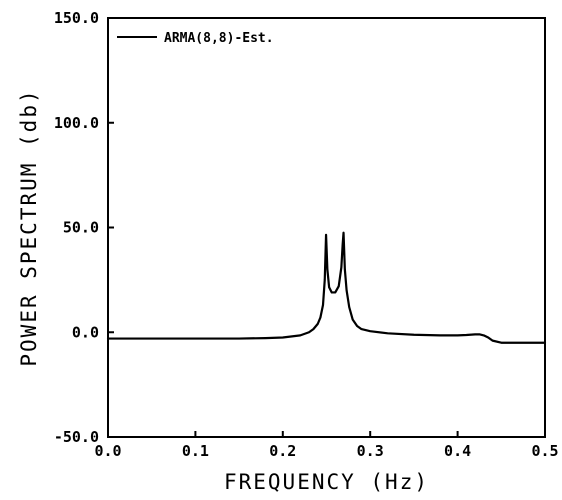 The width and height of the screenshot is (562, 500). What do you see at coordinates (370, 451) in the screenshot?
I see `x-tick-label: 0.3` at bounding box center [370, 451].